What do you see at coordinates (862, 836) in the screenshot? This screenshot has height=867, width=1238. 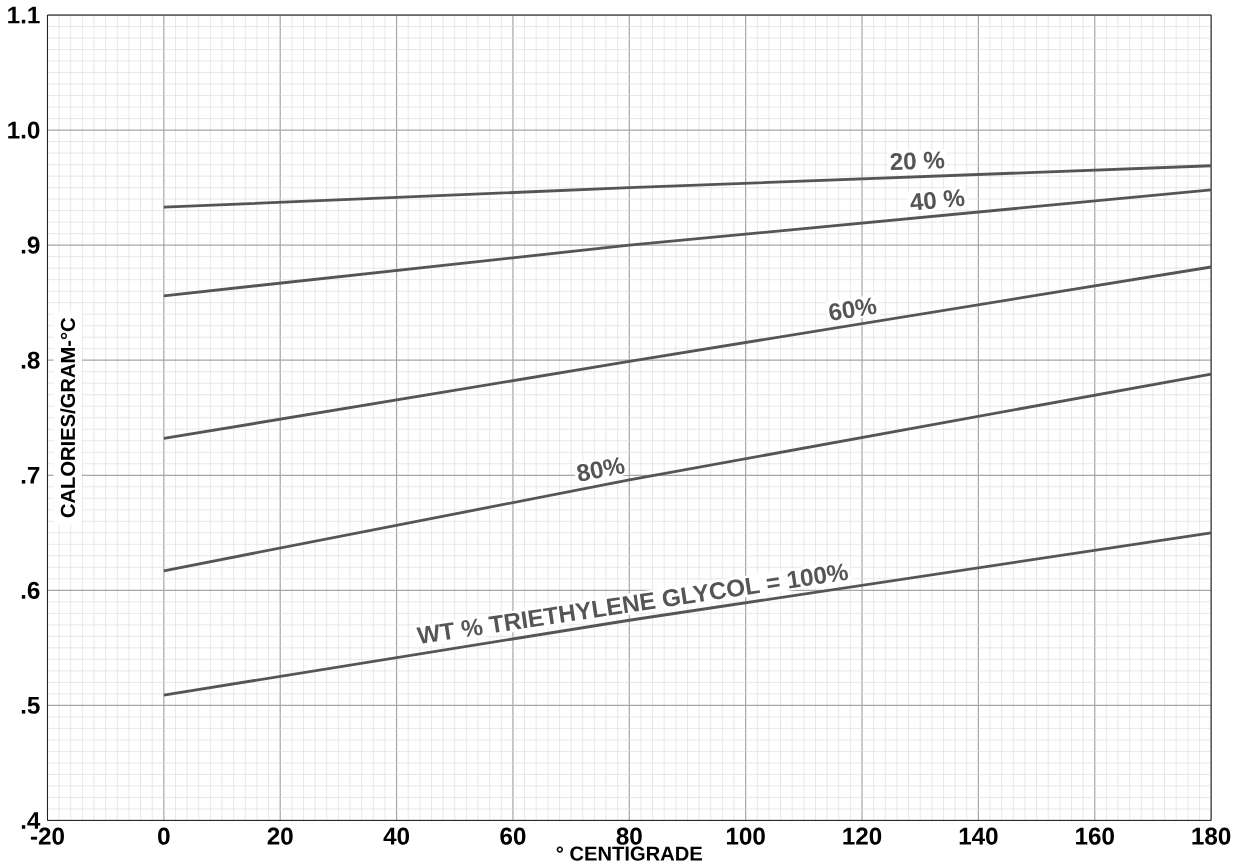 I see `x-tick-label: 120` at bounding box center [862, 836].